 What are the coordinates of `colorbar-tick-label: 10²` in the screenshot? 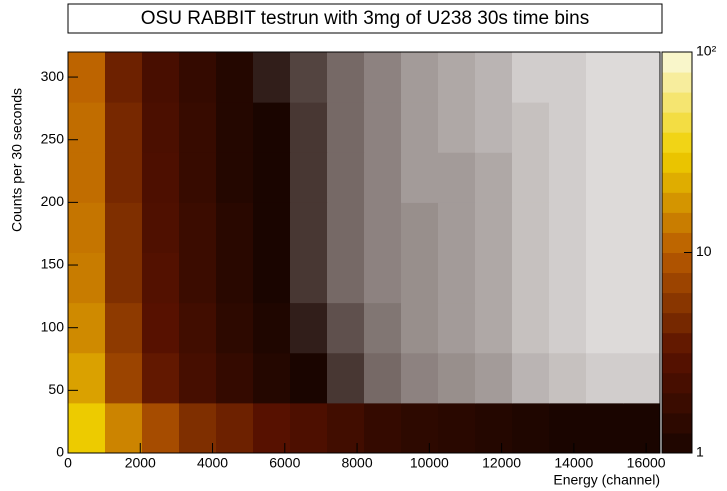 It's located at (706, 51).